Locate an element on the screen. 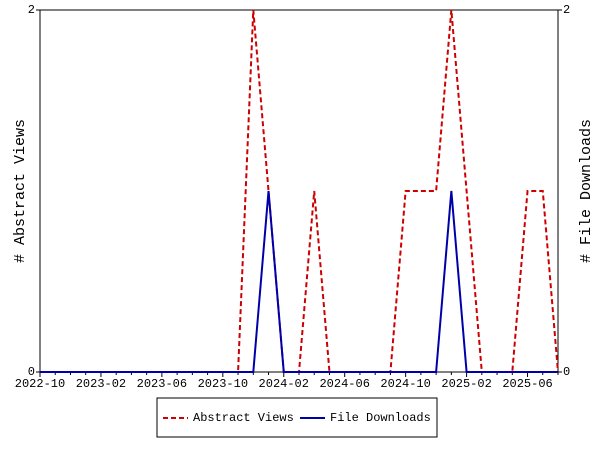 The image size is (600, 450). x-tick-label: 2023-02 is located at coordinates (101, 384).